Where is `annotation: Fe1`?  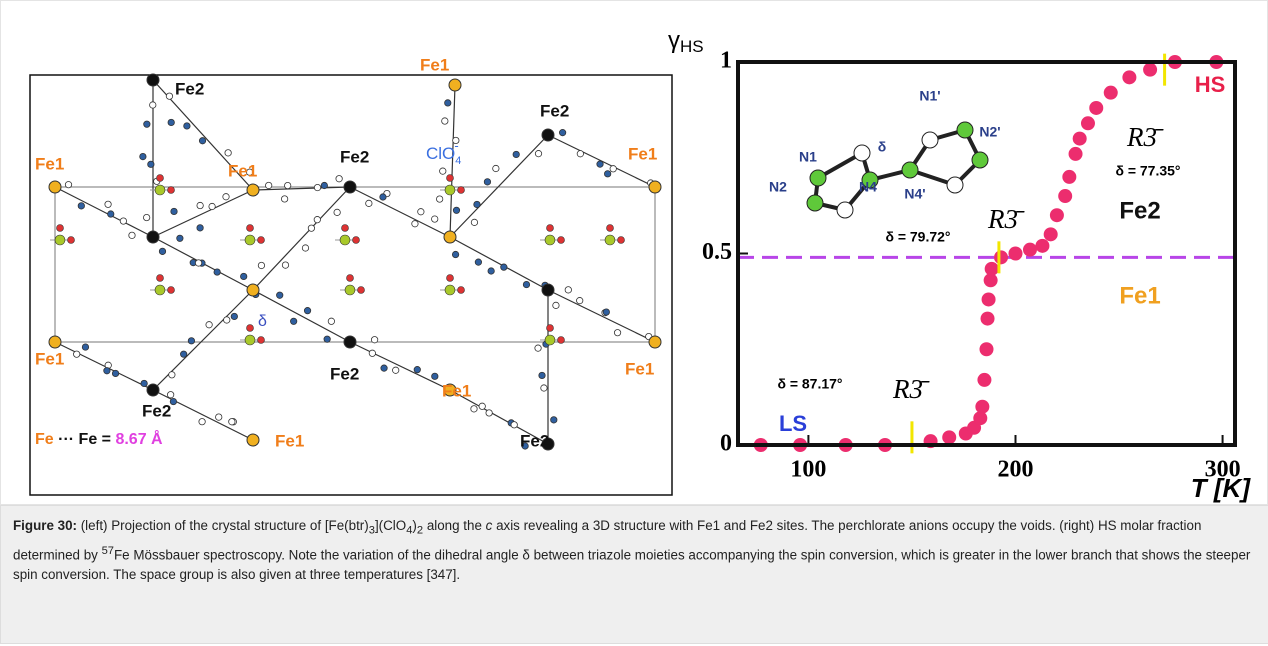
annotation: Fe1 is located at coordinates (1139, 295).